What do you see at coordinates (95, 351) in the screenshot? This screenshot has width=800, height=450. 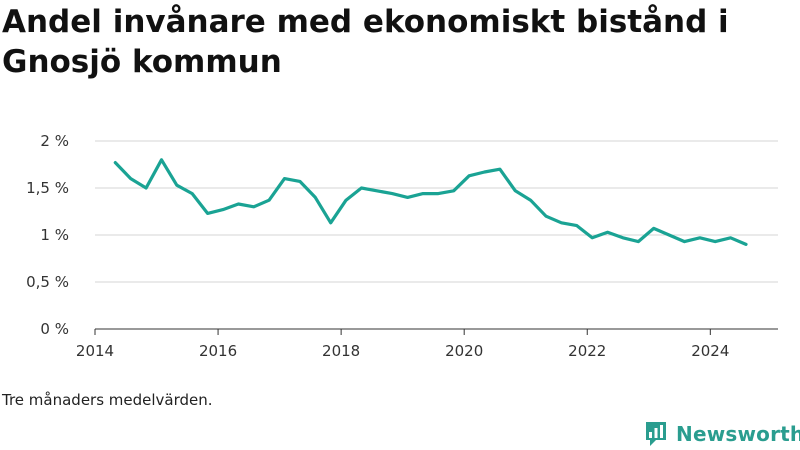 I see `x-tick-label: 2014` at bounding box center [95, 351].